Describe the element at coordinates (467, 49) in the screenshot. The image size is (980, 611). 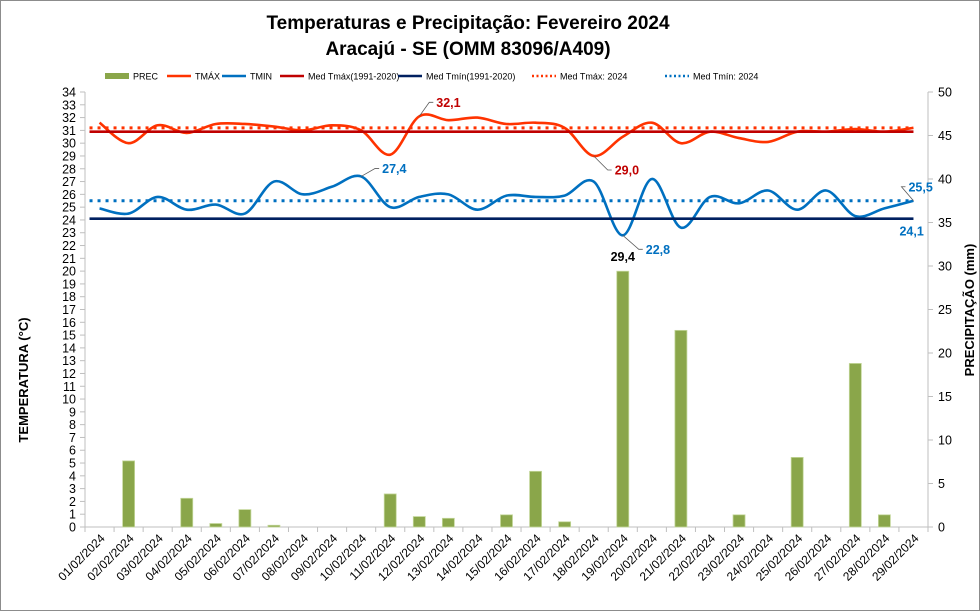
I see `chart-subtitle: Aracajú - SE (OMM 83096/A409)` at that location.